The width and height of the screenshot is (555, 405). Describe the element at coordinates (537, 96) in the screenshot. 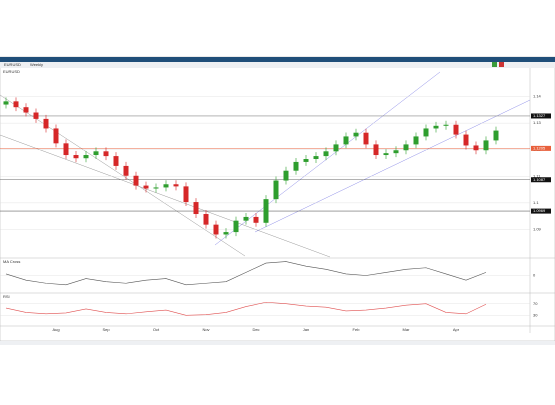

I see `y-tick-label: 1.14` at that location.